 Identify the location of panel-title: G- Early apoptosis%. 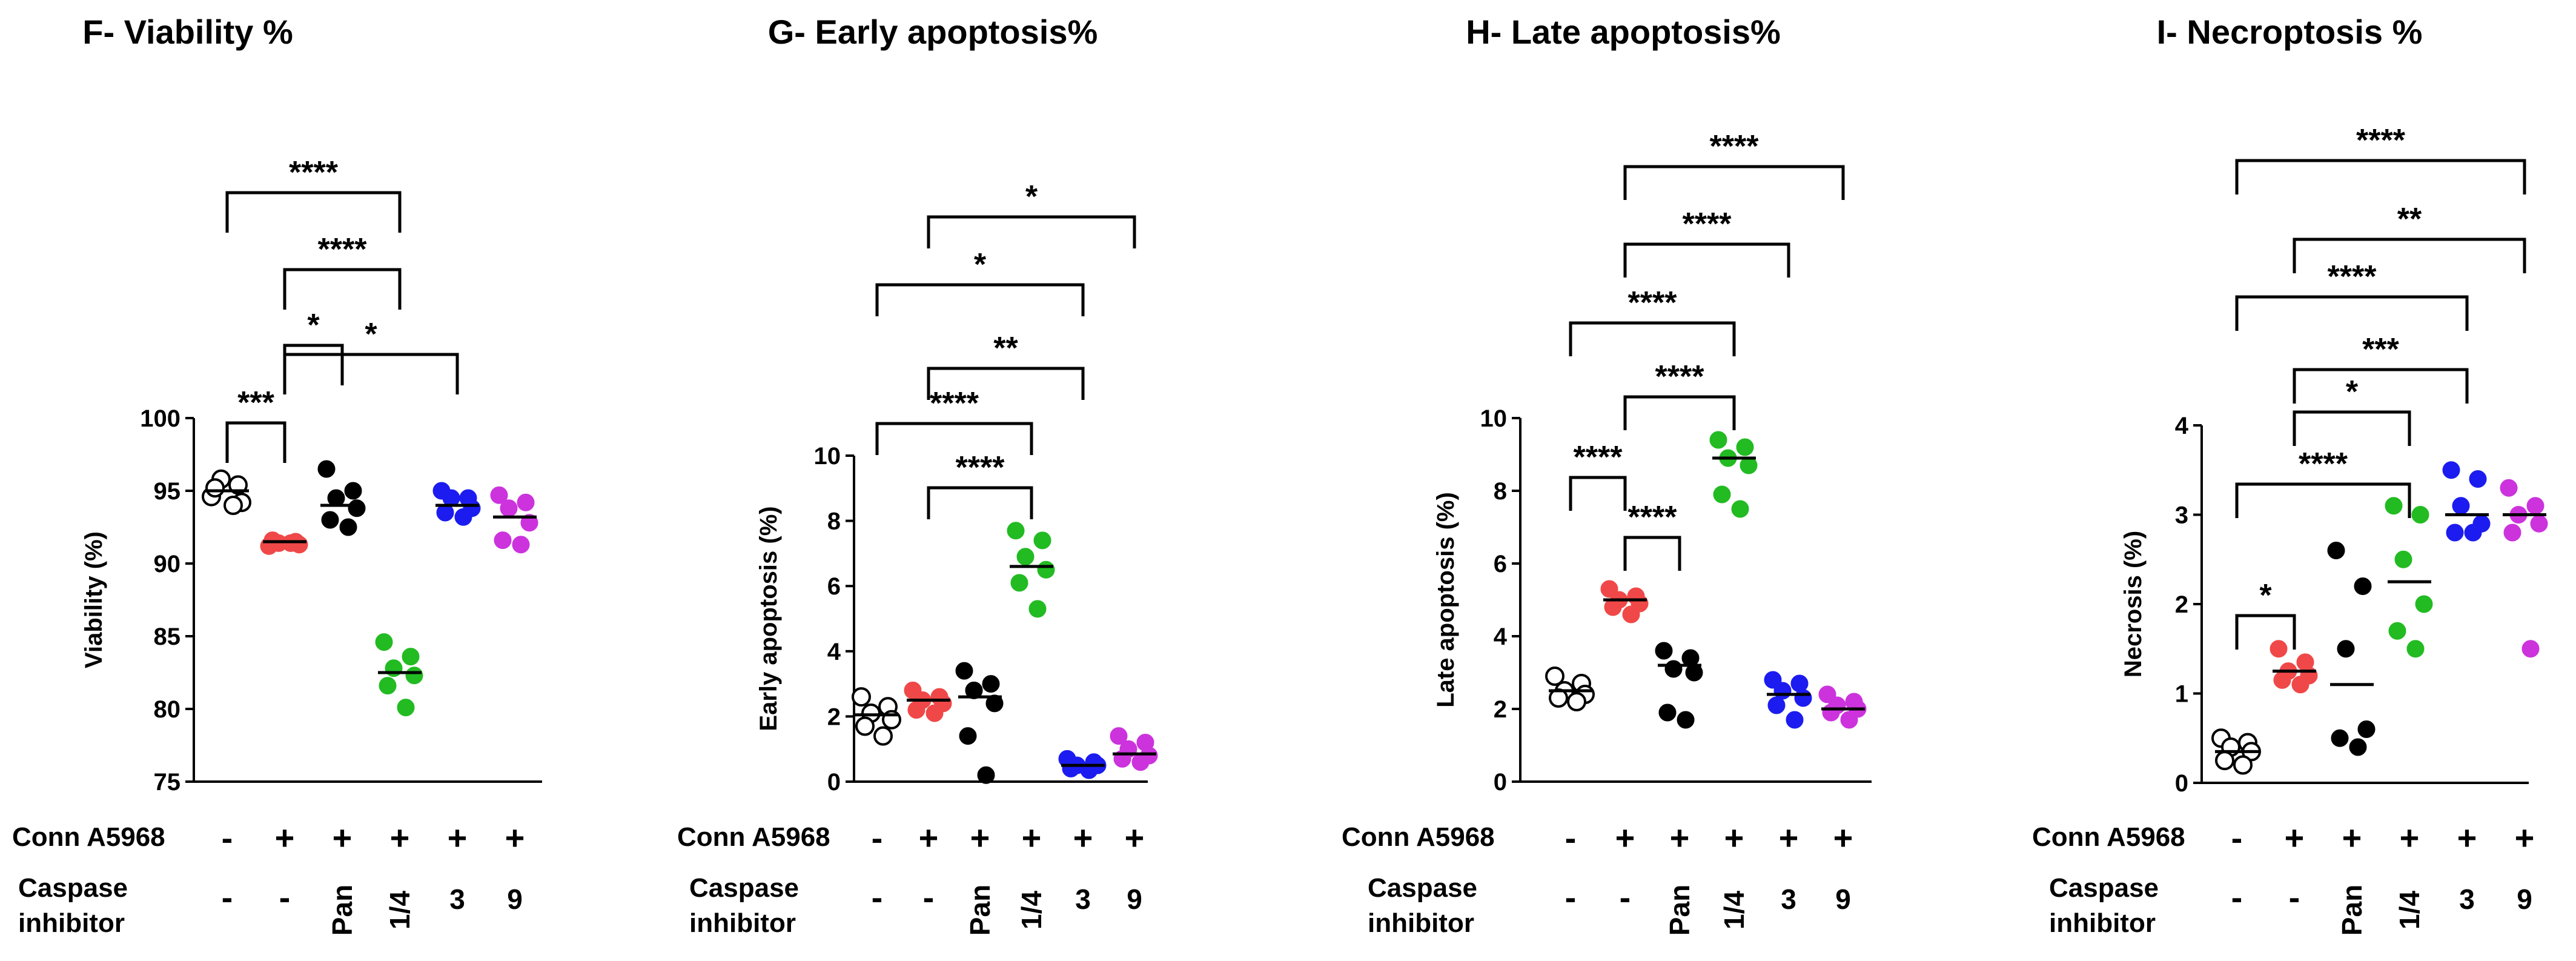
(933, 32).